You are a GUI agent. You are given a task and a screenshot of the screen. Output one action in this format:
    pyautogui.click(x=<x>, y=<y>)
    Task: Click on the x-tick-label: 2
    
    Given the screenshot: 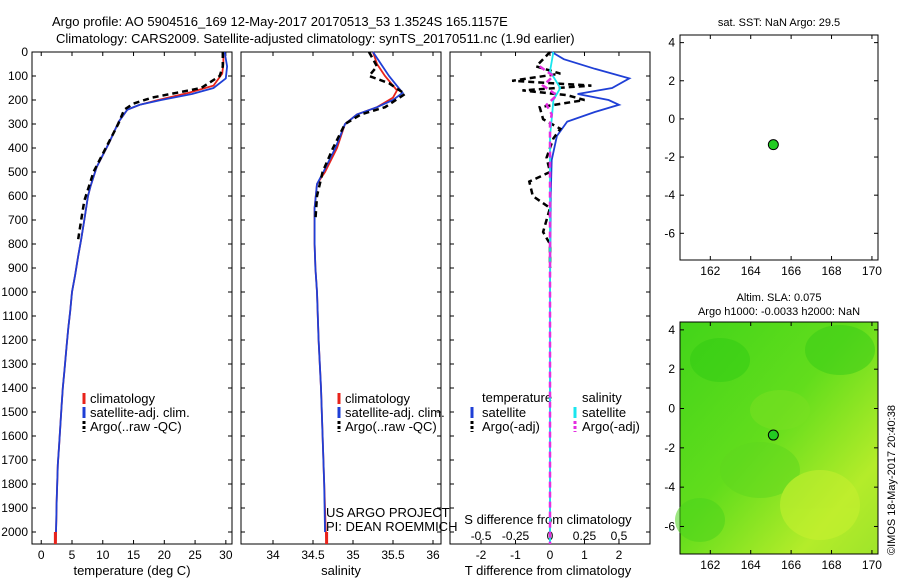 What is the action you would take?
    pyautogui.click(x=619, y=555)
    